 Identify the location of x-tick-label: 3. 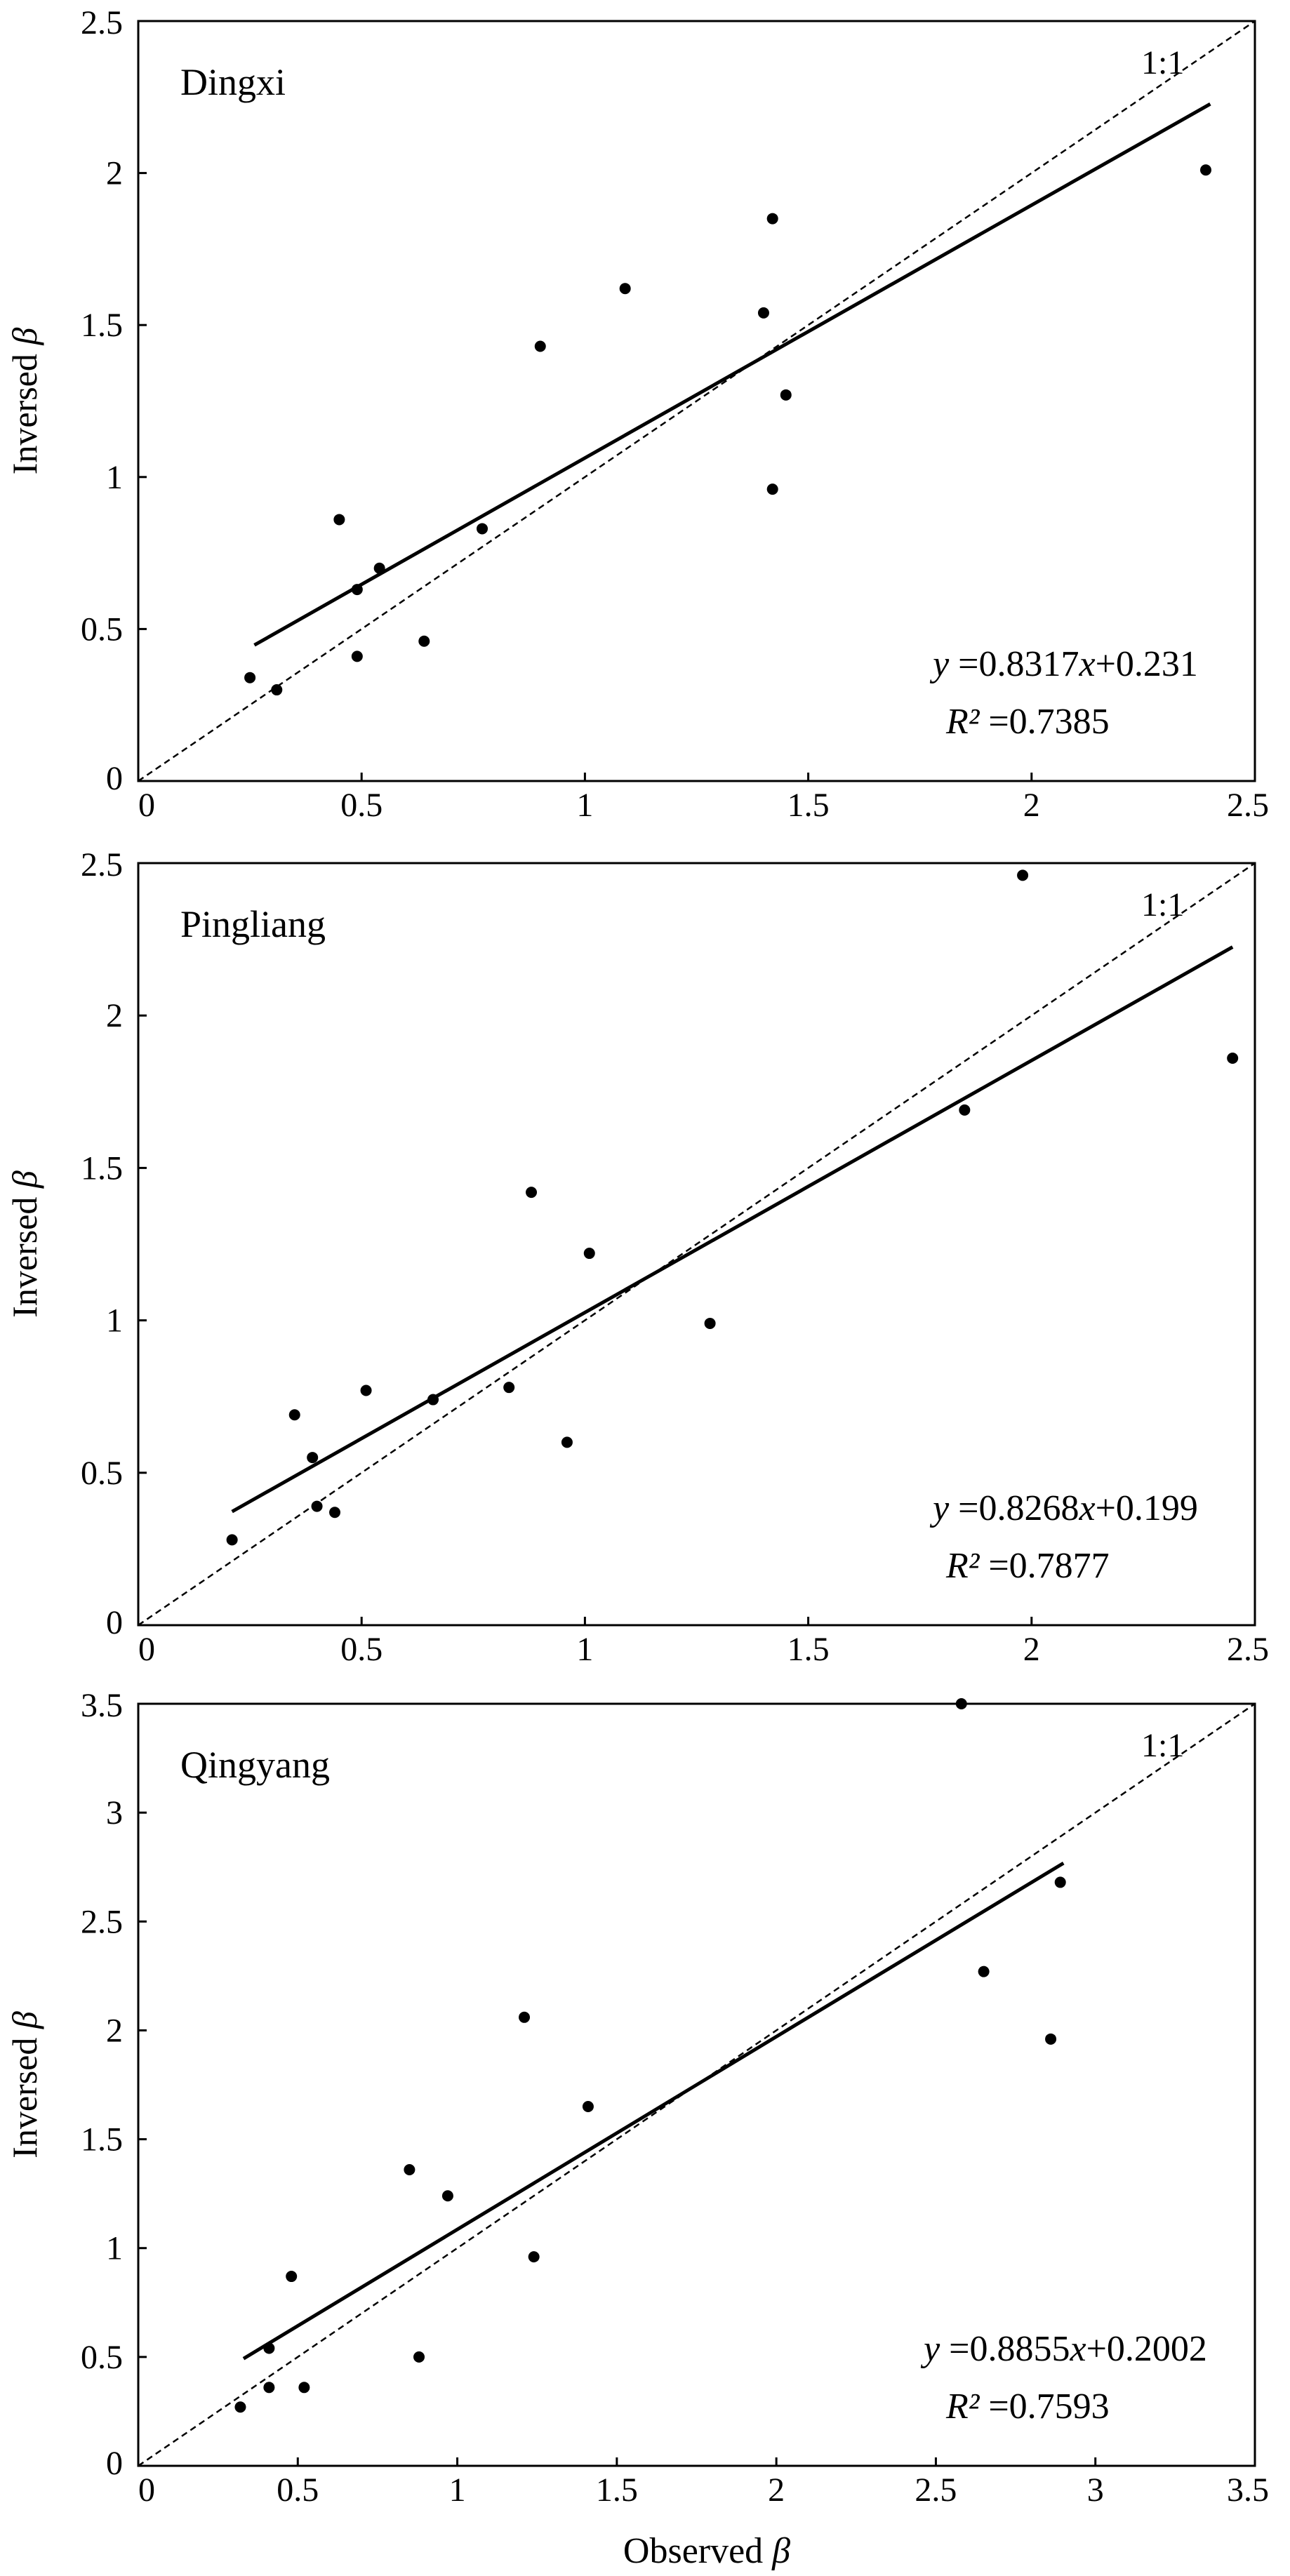
(1095, 2490).